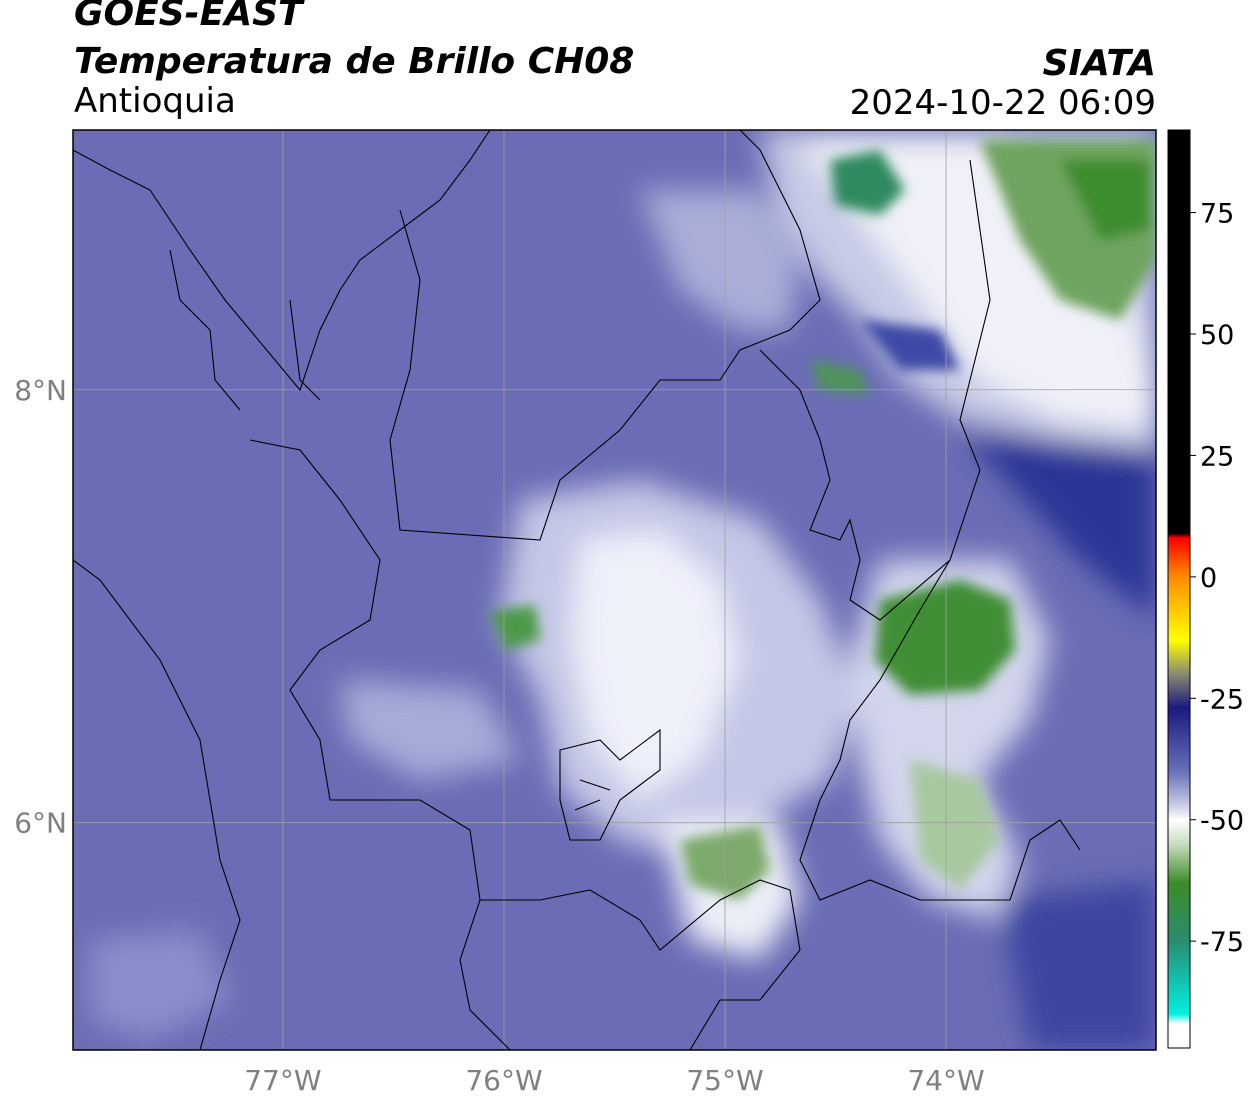 The image size is (1252, 1099). I want to click on colorbar-tick-label: 0, so click(1208, 578).